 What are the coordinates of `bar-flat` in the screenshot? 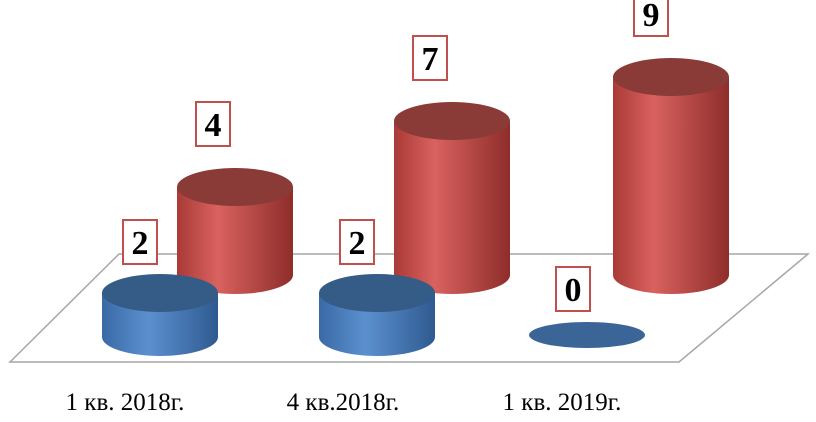 It's located at (587, 335).